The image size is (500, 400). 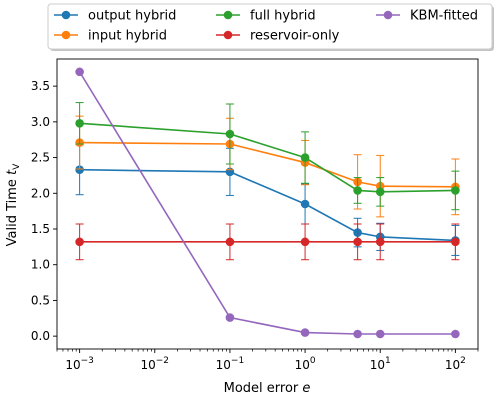 I want to click on y-tick-label: 3.0, so click(x=40, y=122).